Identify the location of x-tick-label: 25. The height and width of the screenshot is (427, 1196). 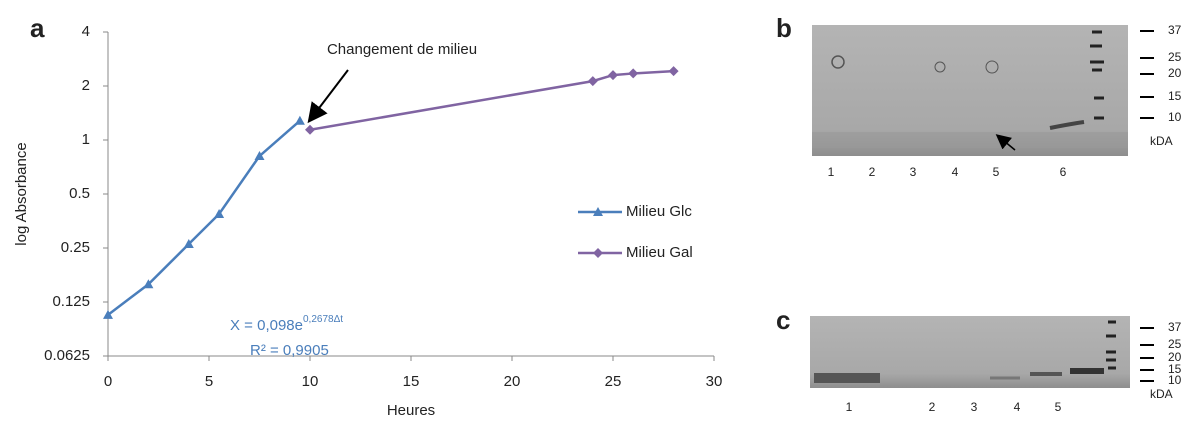
(613, 381).